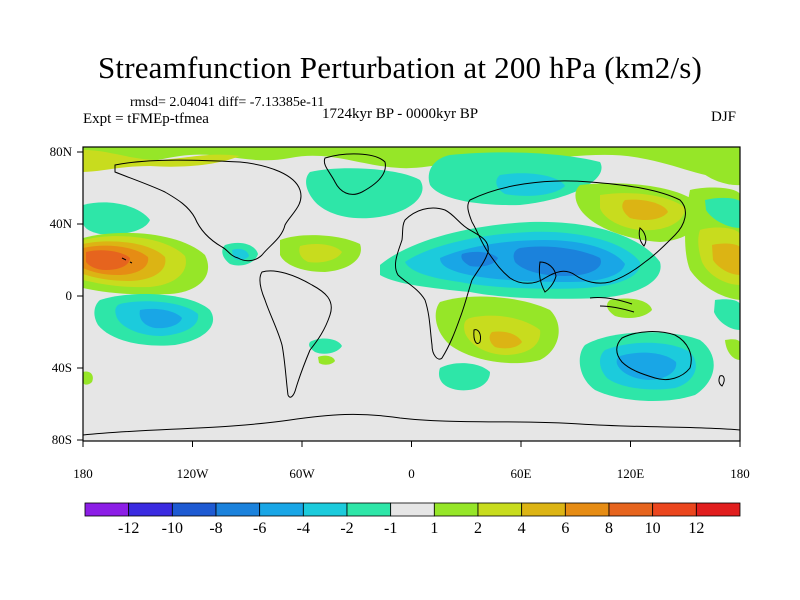 The width and height of the screenshot is (800, 600). I want to click on contour-arctic-warm, so click(161, 161).